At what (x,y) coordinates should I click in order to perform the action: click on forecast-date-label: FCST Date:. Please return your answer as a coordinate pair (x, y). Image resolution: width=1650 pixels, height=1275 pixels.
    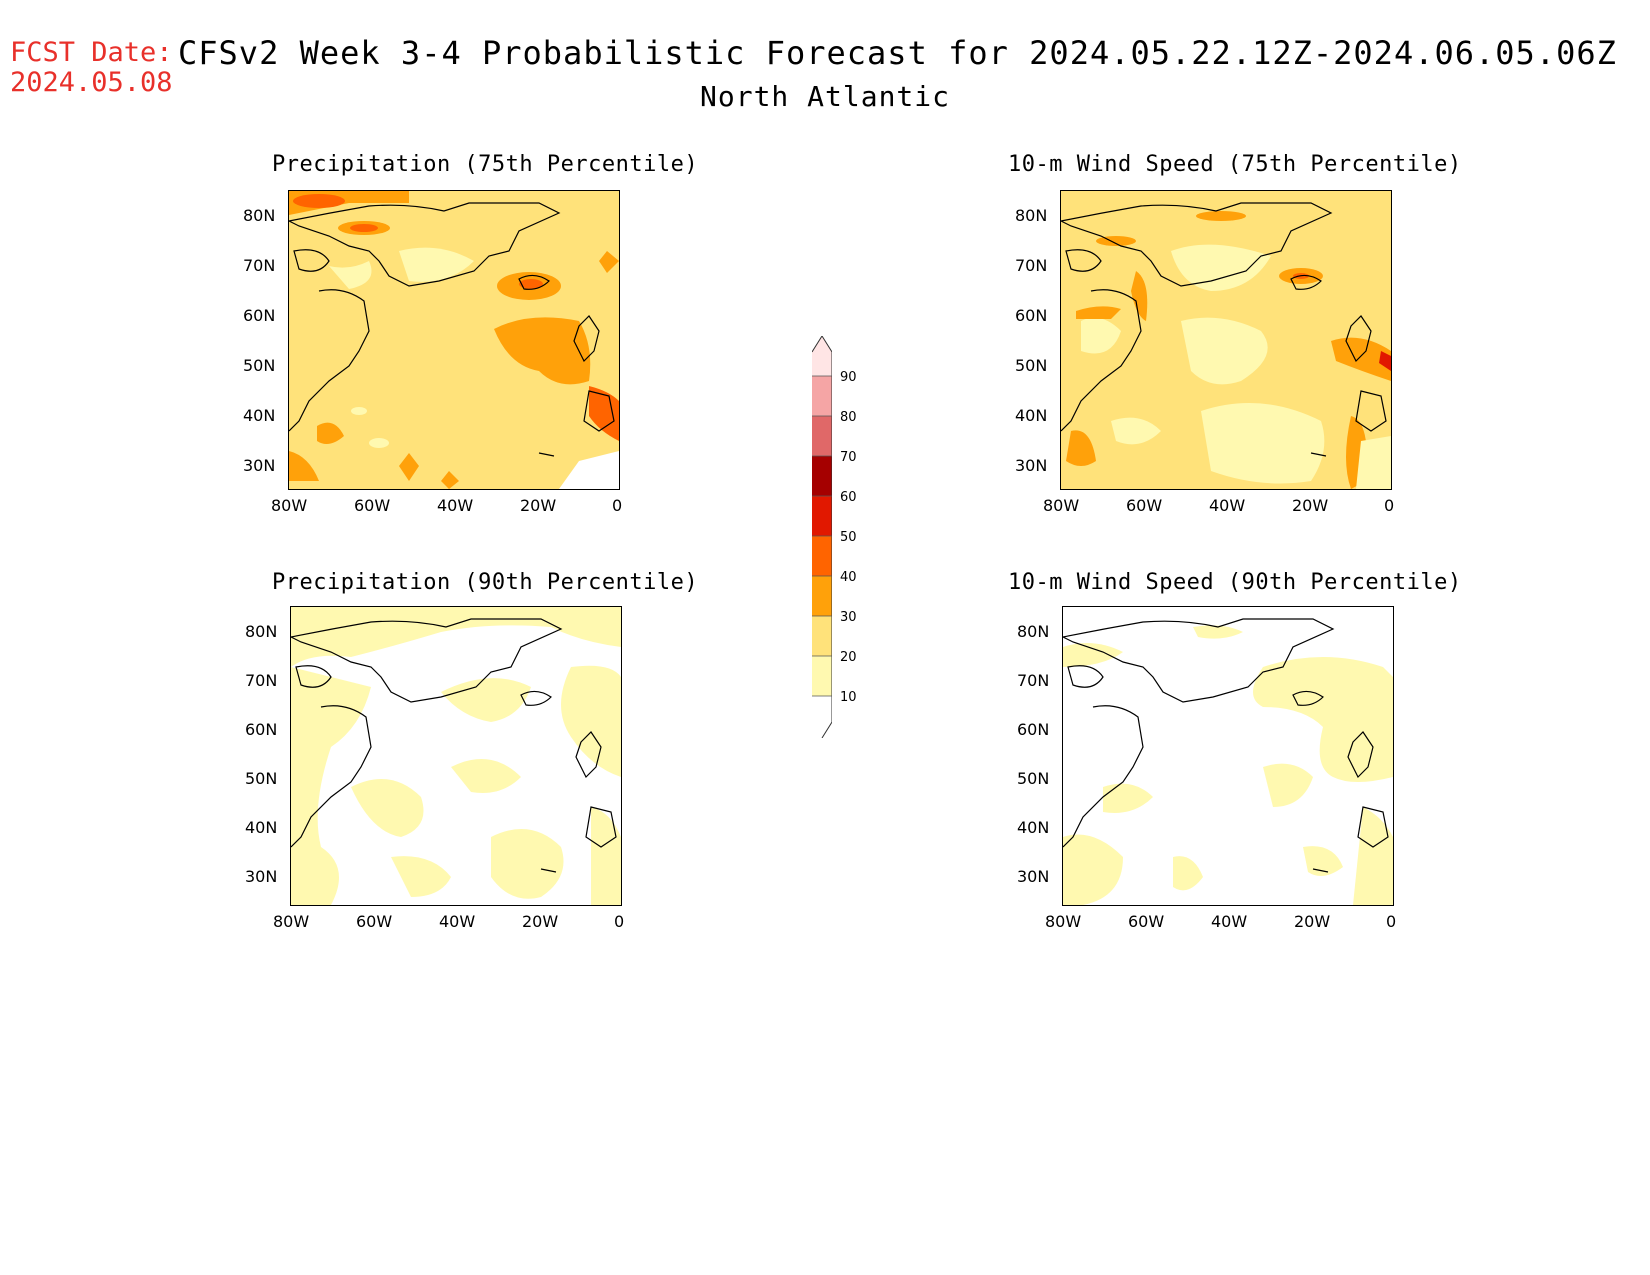
    Looking at the image, I should click on (91, 52).